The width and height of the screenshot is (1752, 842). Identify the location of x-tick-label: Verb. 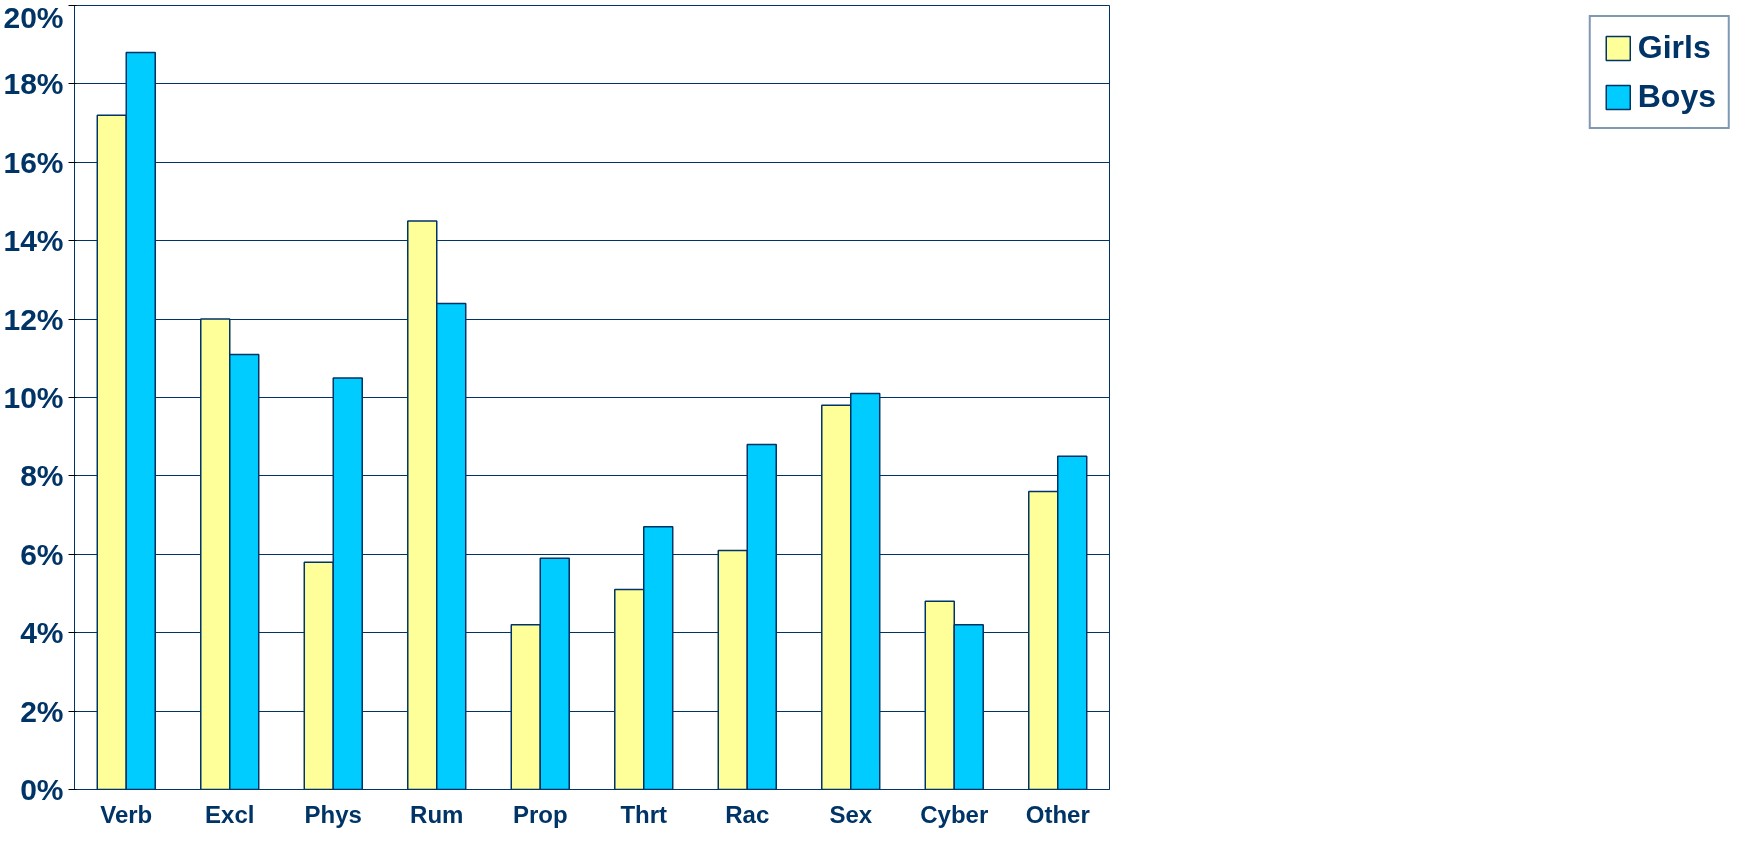
(126, 814).